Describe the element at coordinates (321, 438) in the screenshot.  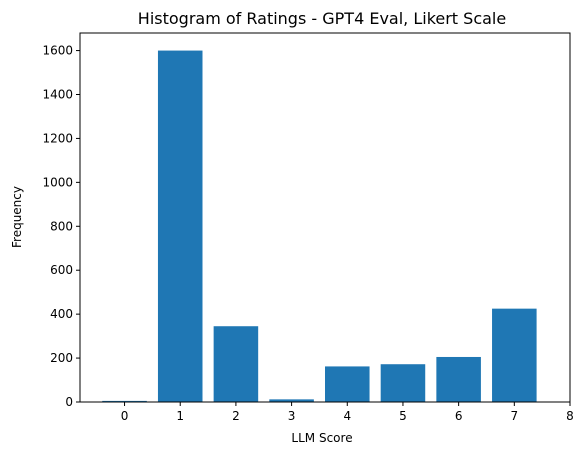
I see `x-axis-label: LLM Score` at that location.